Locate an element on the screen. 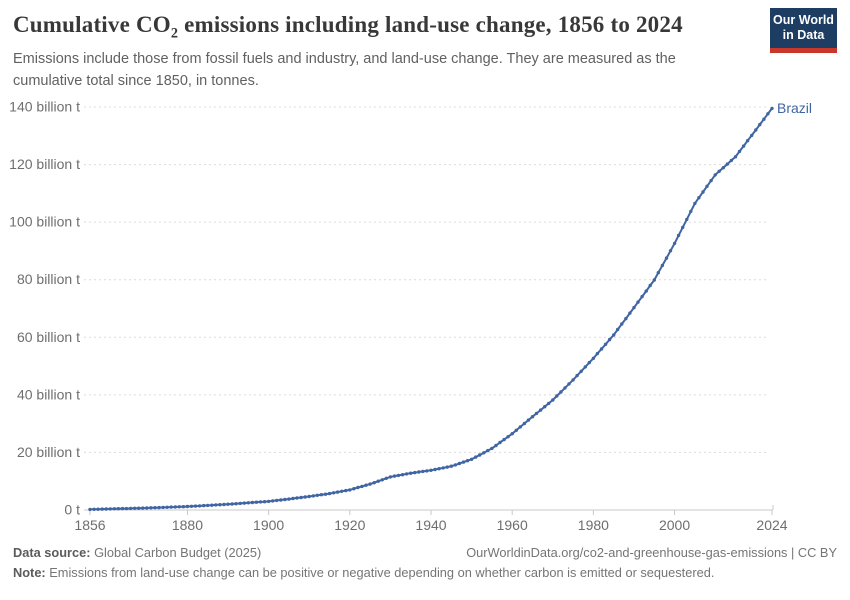  x-axis: 1856 1880 1900 1920 1940 1960 1980 2000 2024 is located at coordinates (431, 521).